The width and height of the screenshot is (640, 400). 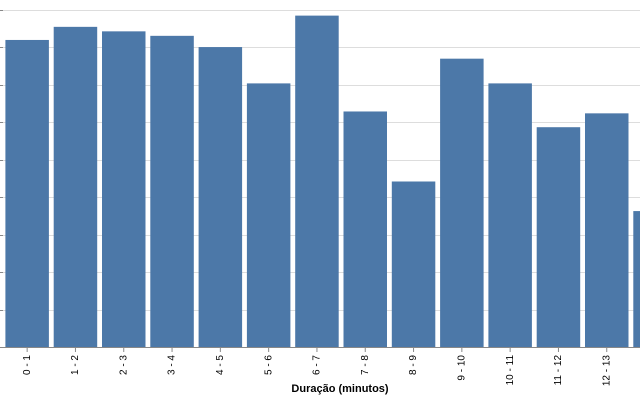 What do you see at coordinates (268, 365) in the screenshot?
I see `x-tick-label: 5 - 6` at bounding box center [268, 365].